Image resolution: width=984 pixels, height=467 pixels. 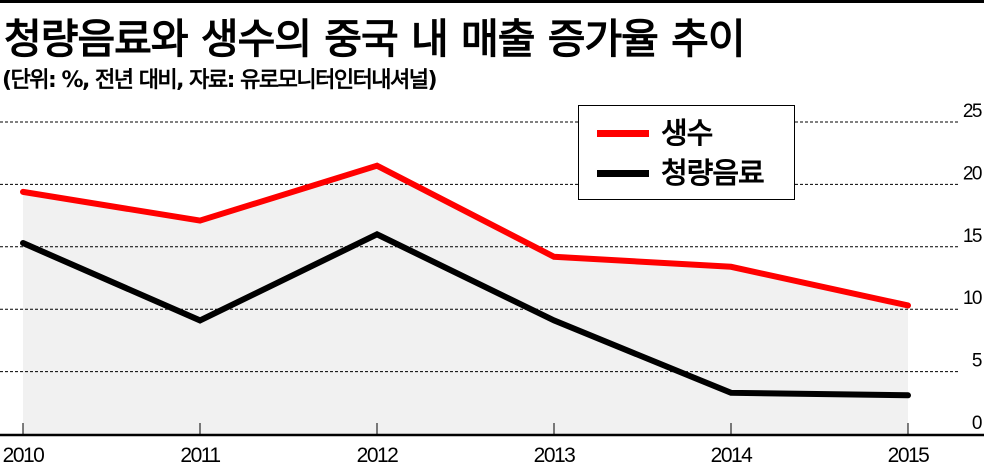 I want to click on x-axis-ticks: 2010 2011 2012 2013 2014 2015, so click(x=467, y=445).